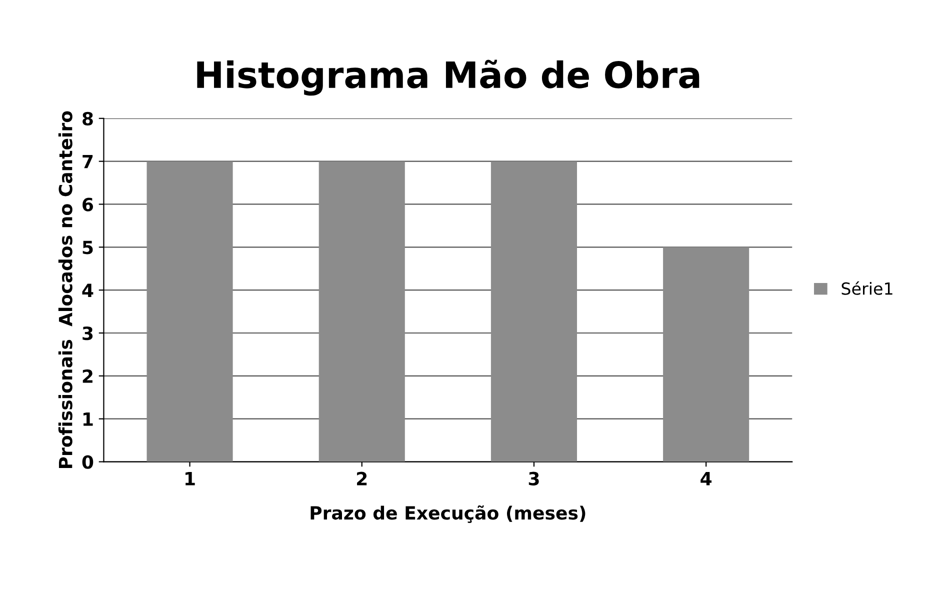 This screenshot has width=943, height=592. Describe the element at coordinates (88, 290) in the screenshot. I see `y-tick-label: 4` at that location.